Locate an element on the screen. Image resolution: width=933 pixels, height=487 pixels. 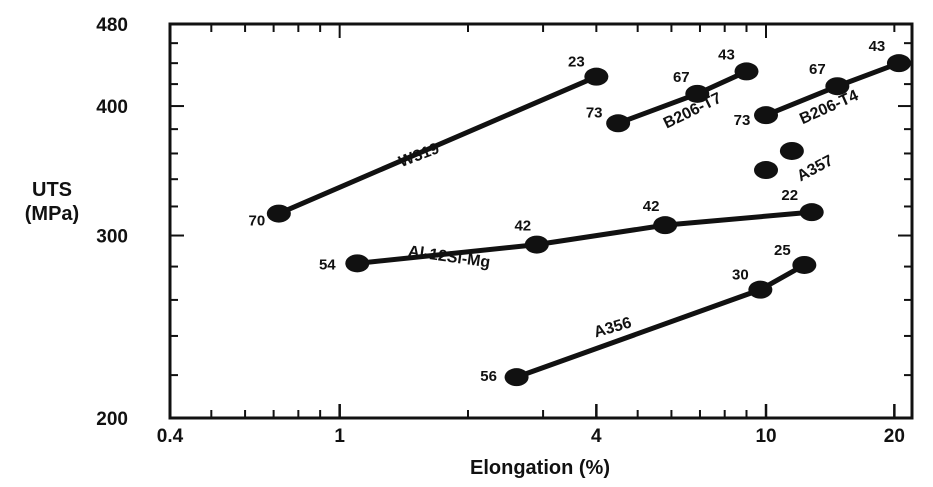
x-tick-label: 10 is located at coordinates (765, 436).